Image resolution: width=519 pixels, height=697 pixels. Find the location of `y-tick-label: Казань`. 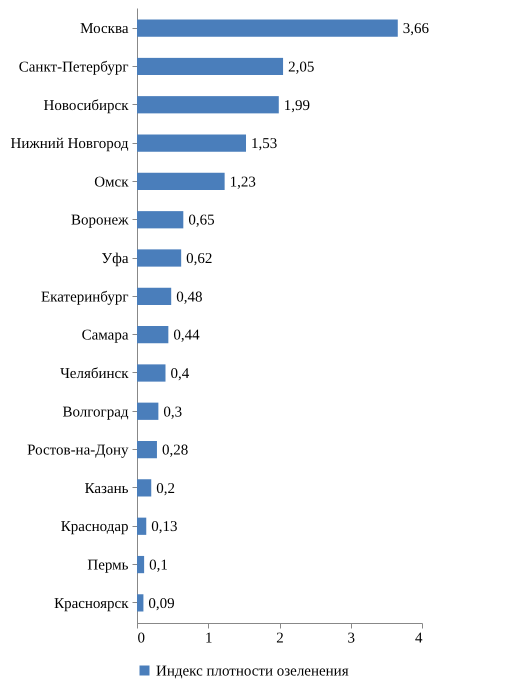

y-tick-label: Казань is located at coordinates (106, 488).